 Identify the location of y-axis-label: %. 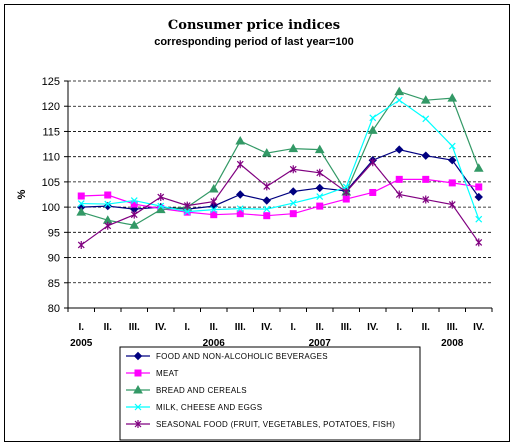
(22, 194).